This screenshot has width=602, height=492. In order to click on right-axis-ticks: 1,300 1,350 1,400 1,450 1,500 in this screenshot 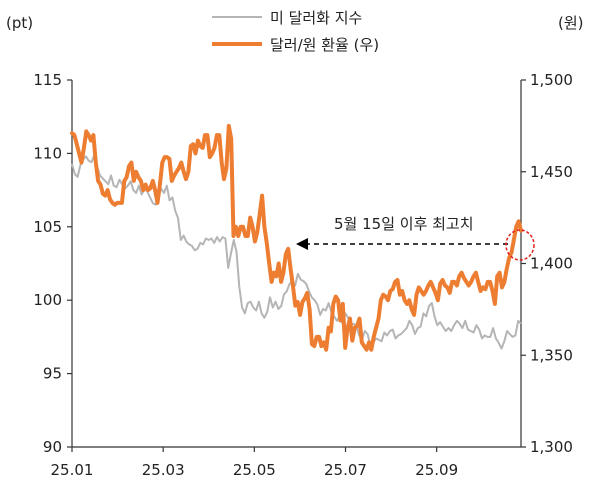, I will do `click(547, 263)`.